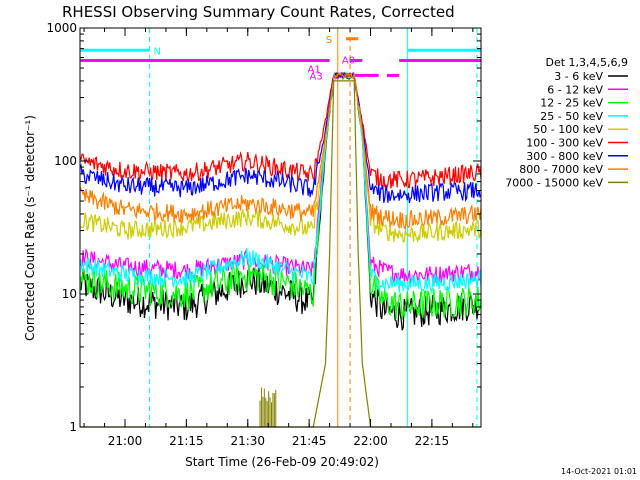 The image size is (640, 480). I want to click on legend-label-7: 800 - 7000 keV, so click(561, 169).